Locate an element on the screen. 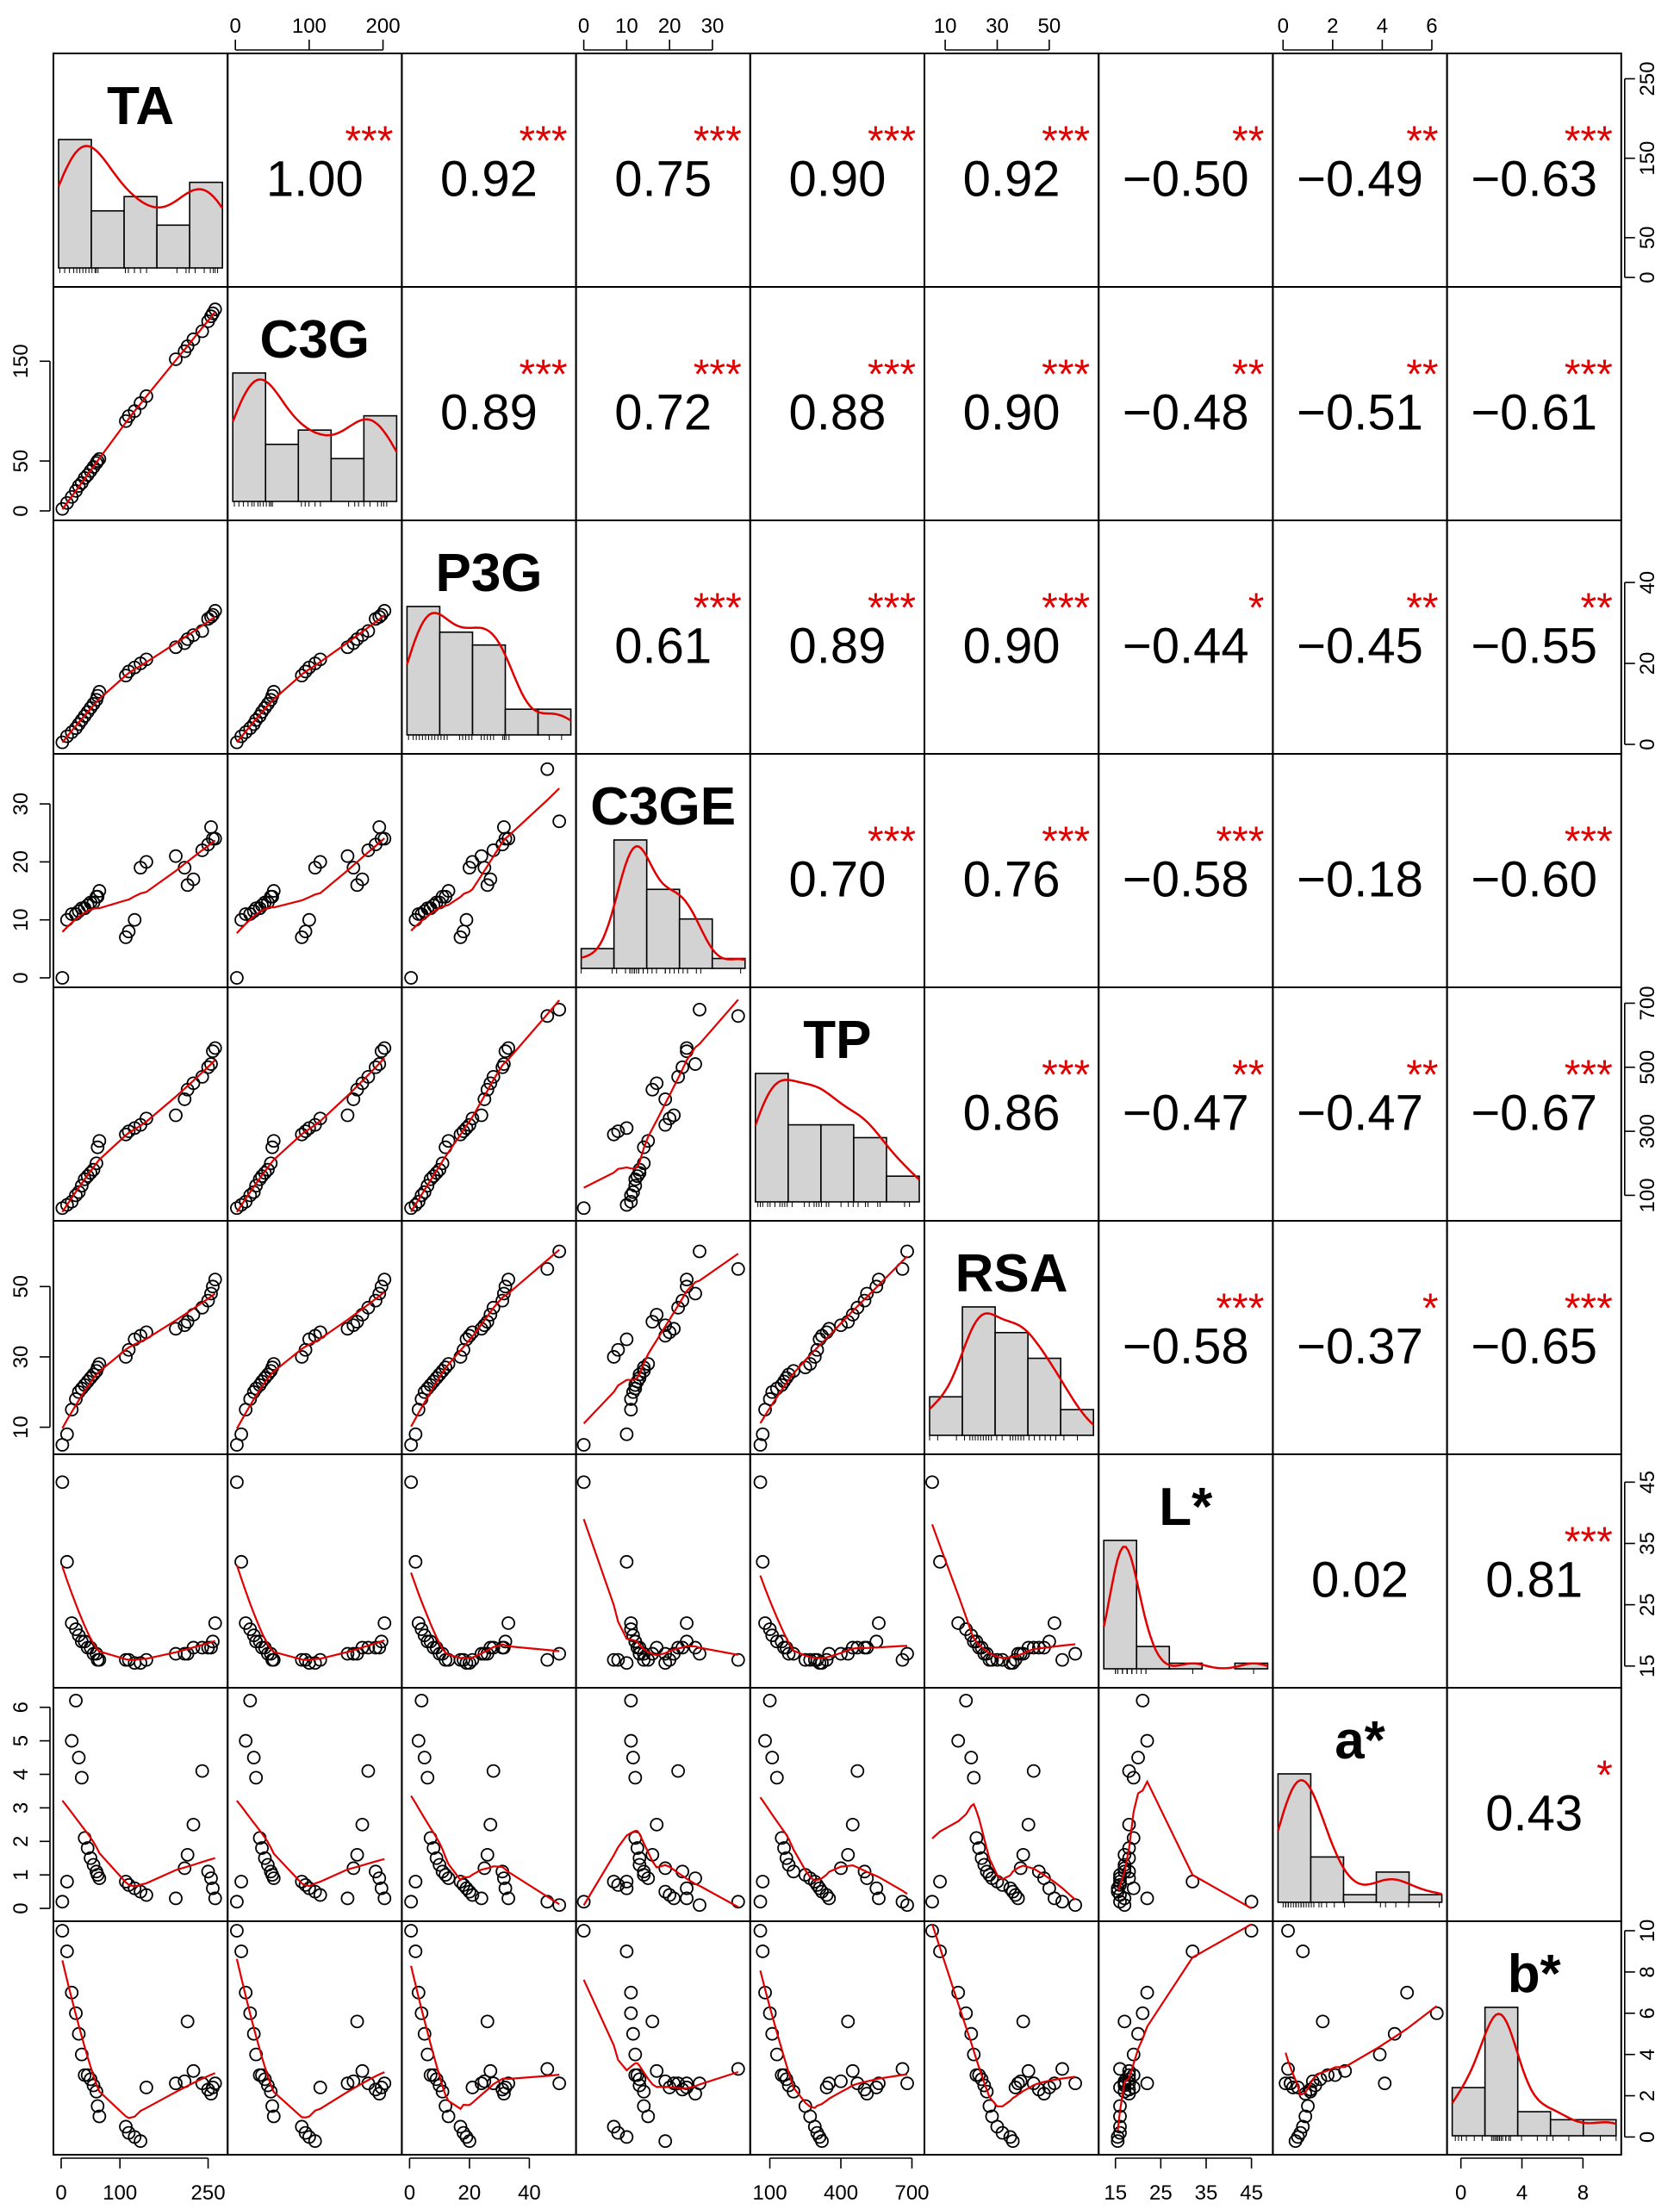 The height and width of the screenshot is (2209, 1680). tick-label: 150 is located at coordinates (1648, 158).